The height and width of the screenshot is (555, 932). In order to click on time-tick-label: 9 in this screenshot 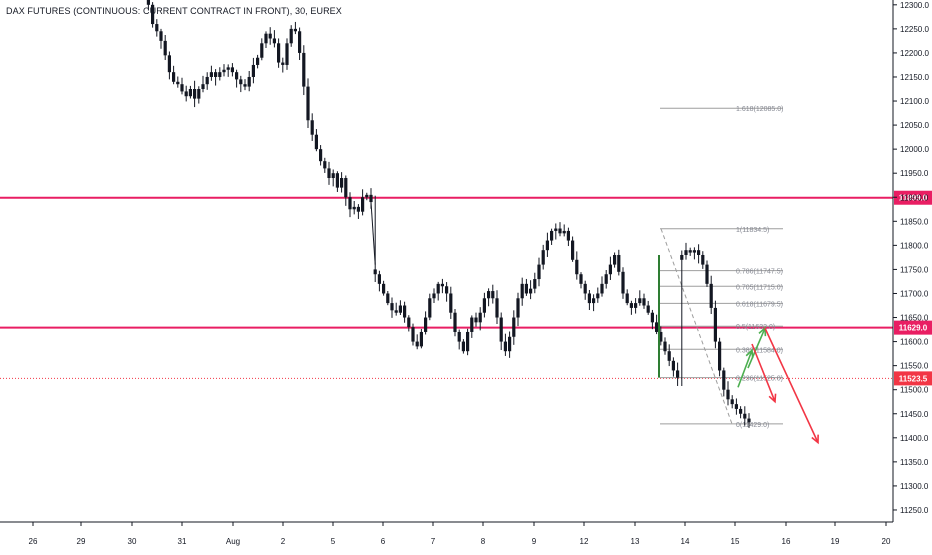, I will do `click(534, 541)`.